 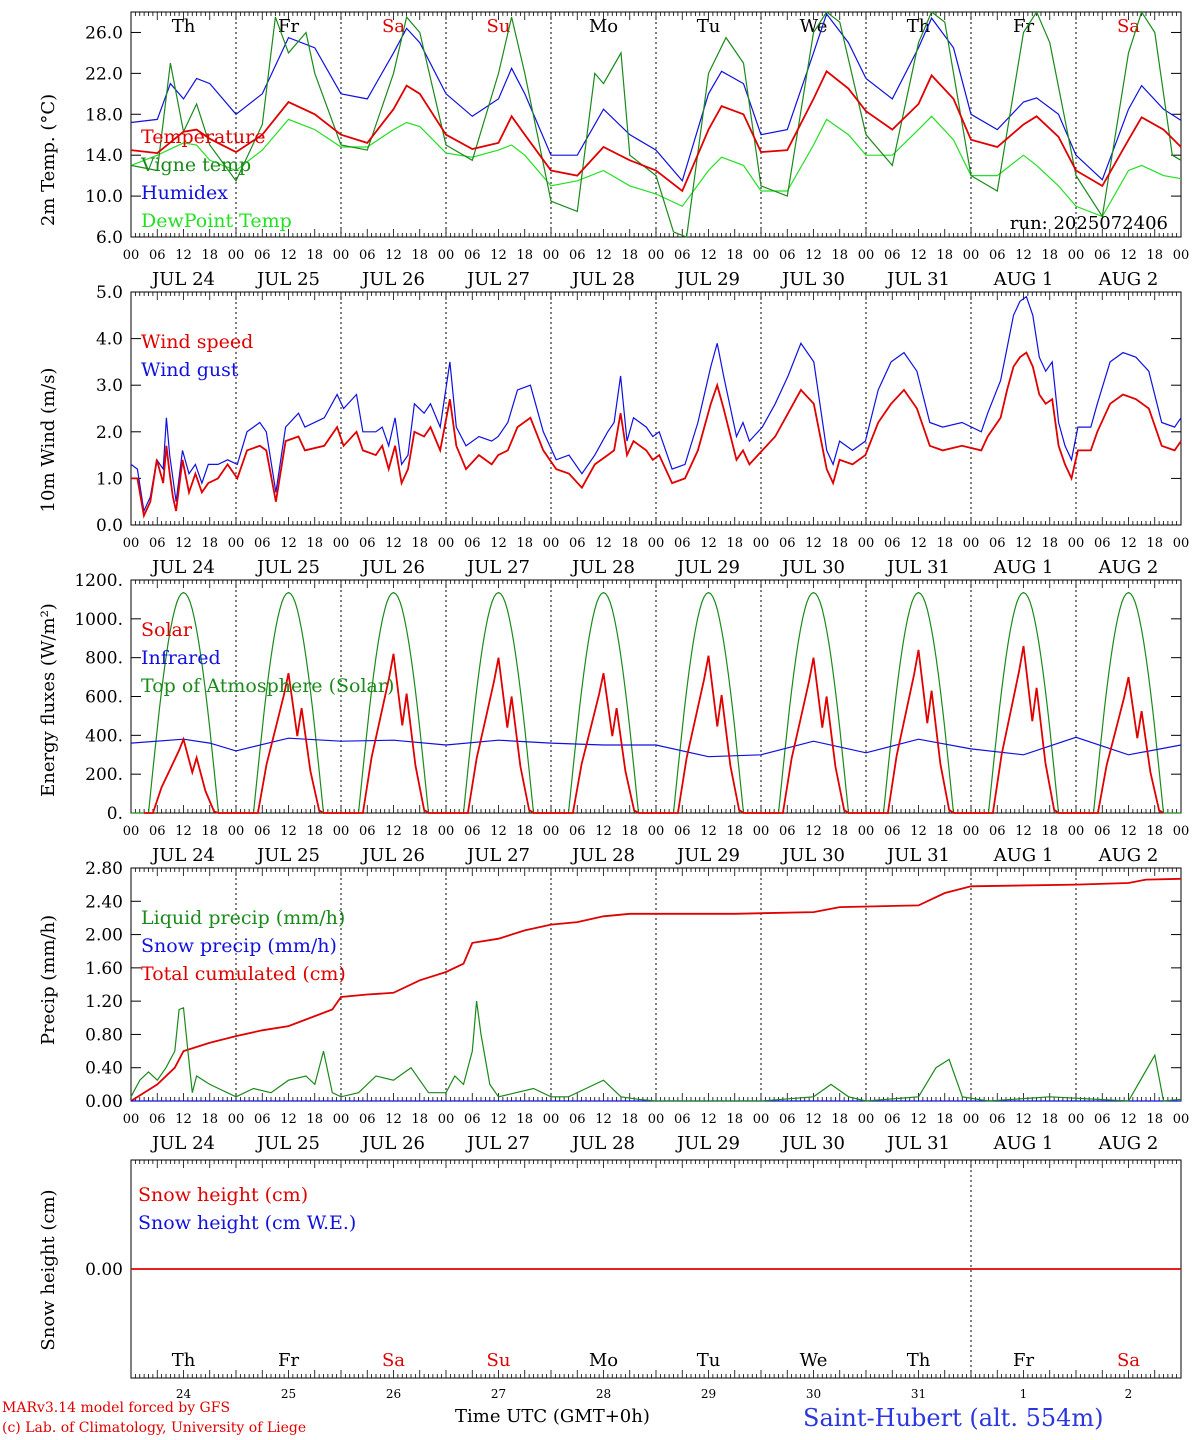 What do you see at coordinates (104, 115) in the screenshot?
I see `y-tick-label: 18.0` at bounding box center [104, 115].